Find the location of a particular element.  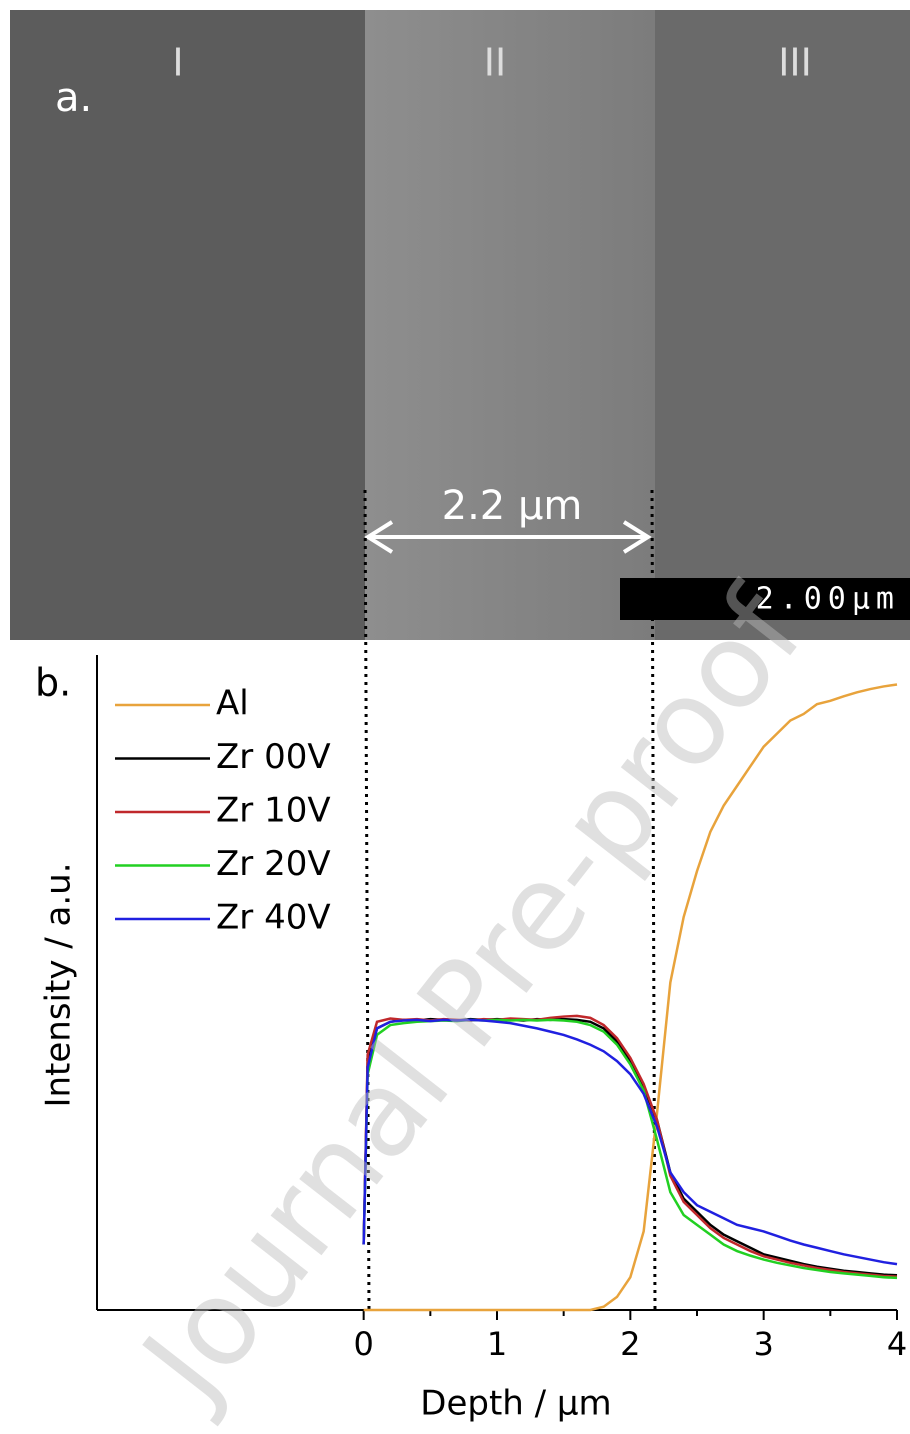

thickness-label: 2.2 µm is located at coordinates (512, 506).